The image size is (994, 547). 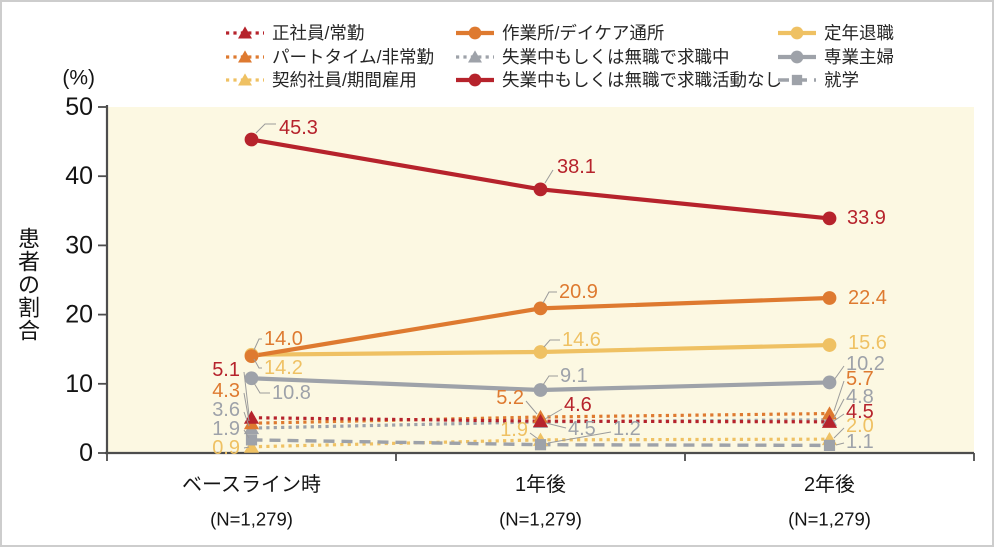 I want to click on legend-label: 失業中もしくは無職で求職活動なし, so click(x=642, y=80).